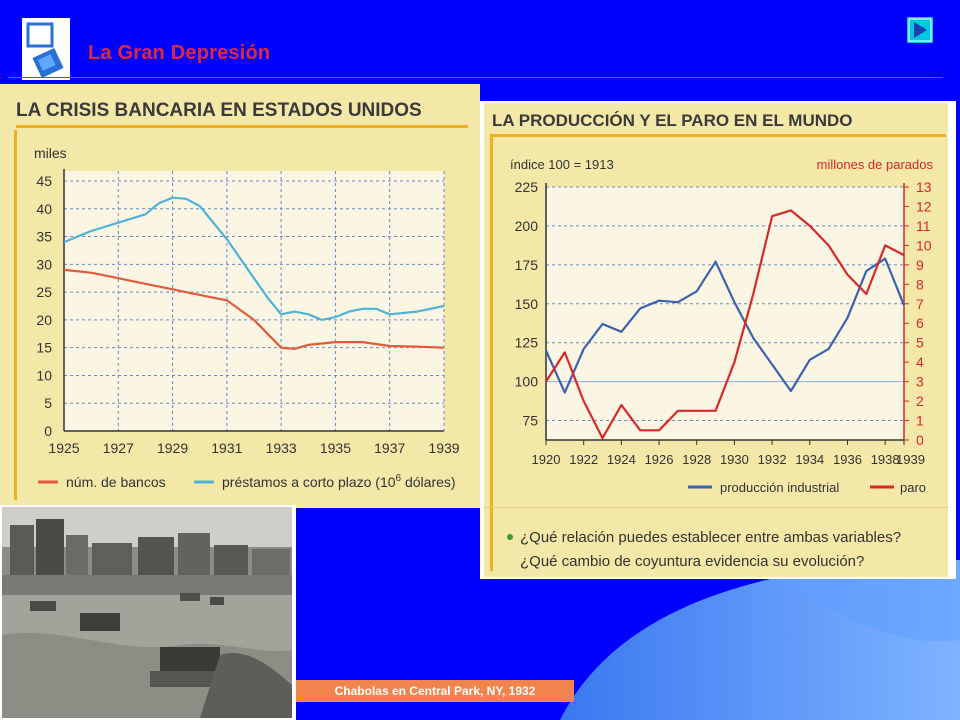  Describe the element at coordinates (920, 265) in the screenshot. I see `right-tick-label: 9` at that location.